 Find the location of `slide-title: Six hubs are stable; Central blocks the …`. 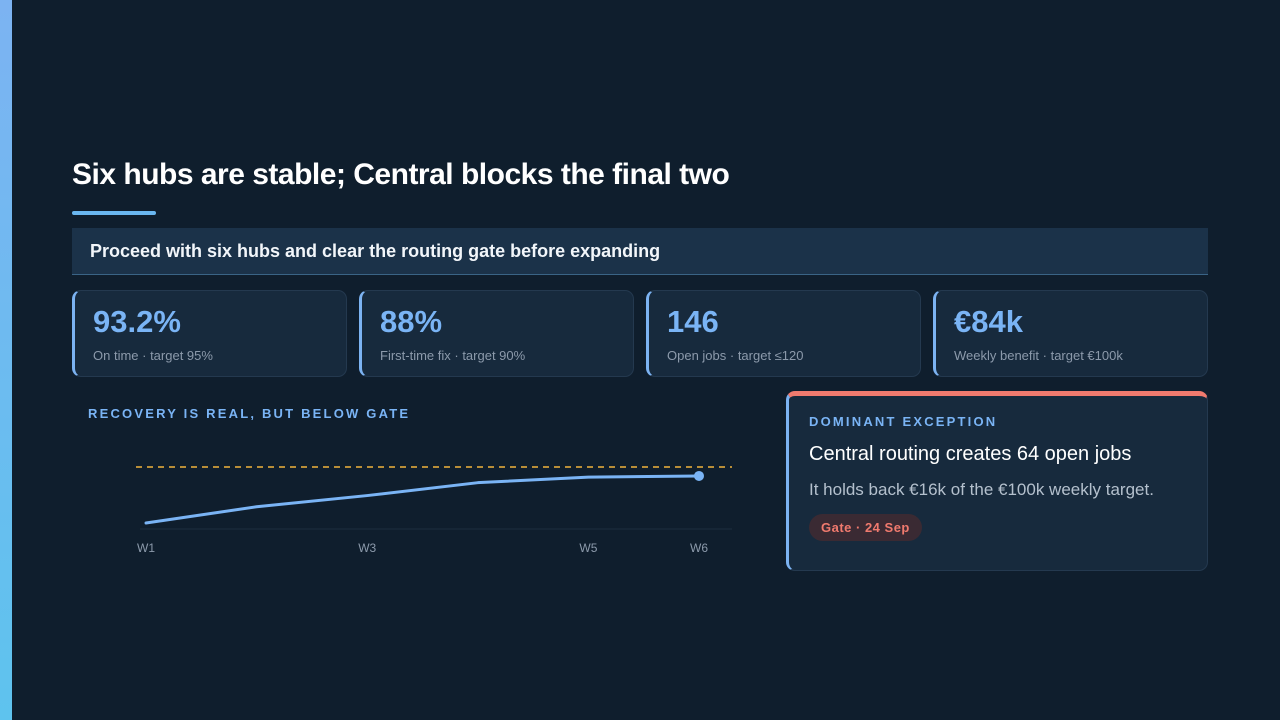

slide-title: Six hubs are stable; Central blocks the … is located at coordinates (401, 174).